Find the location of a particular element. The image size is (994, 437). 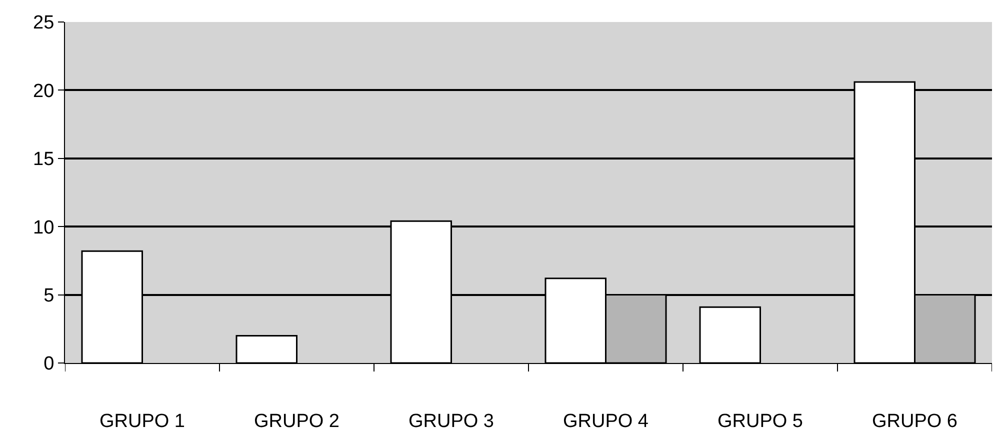

x-tick-label: GRUPO 3 is located at coordinates (451, 421).